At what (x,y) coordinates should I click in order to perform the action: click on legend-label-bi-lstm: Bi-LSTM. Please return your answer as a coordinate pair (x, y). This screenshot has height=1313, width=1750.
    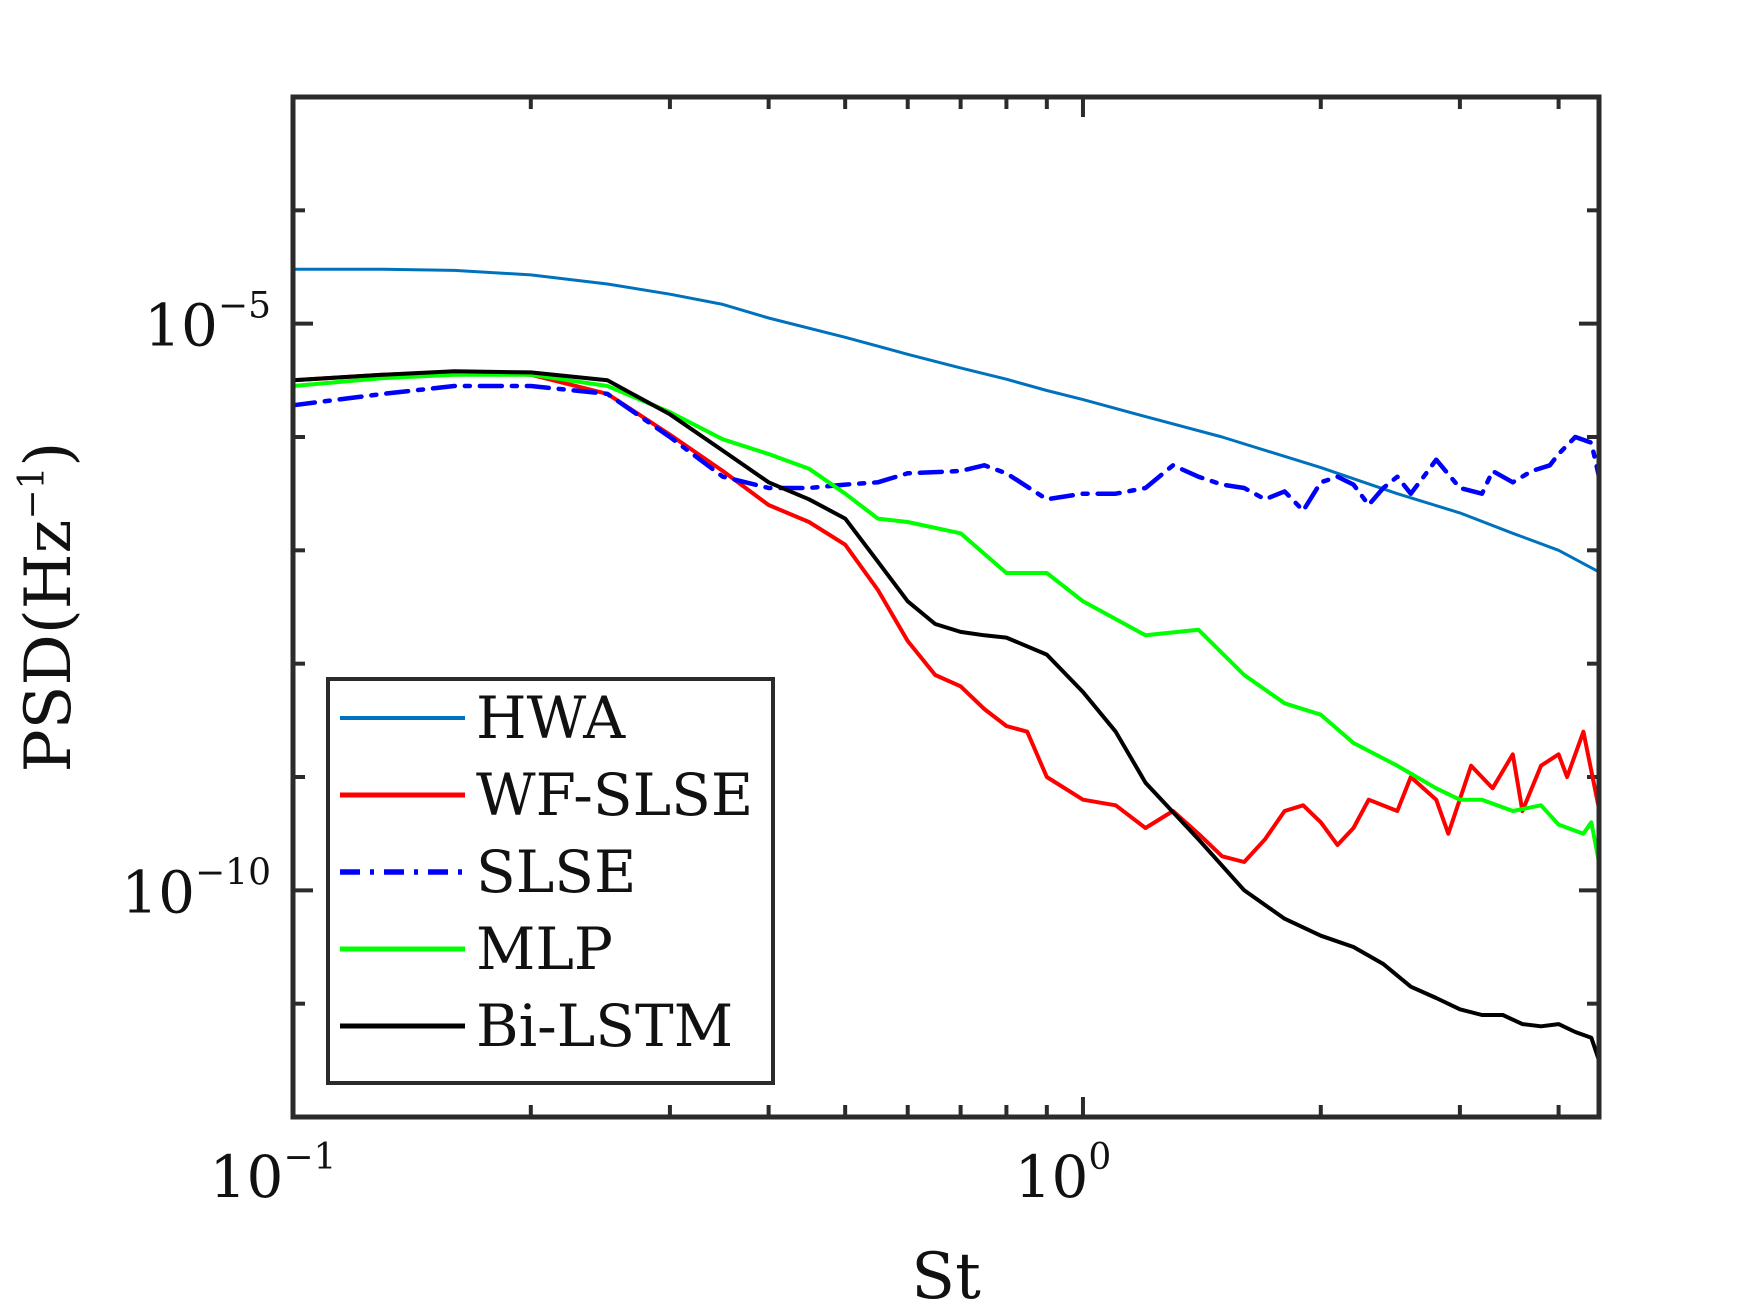
    Looking at the image, I should click on (604, 1026).